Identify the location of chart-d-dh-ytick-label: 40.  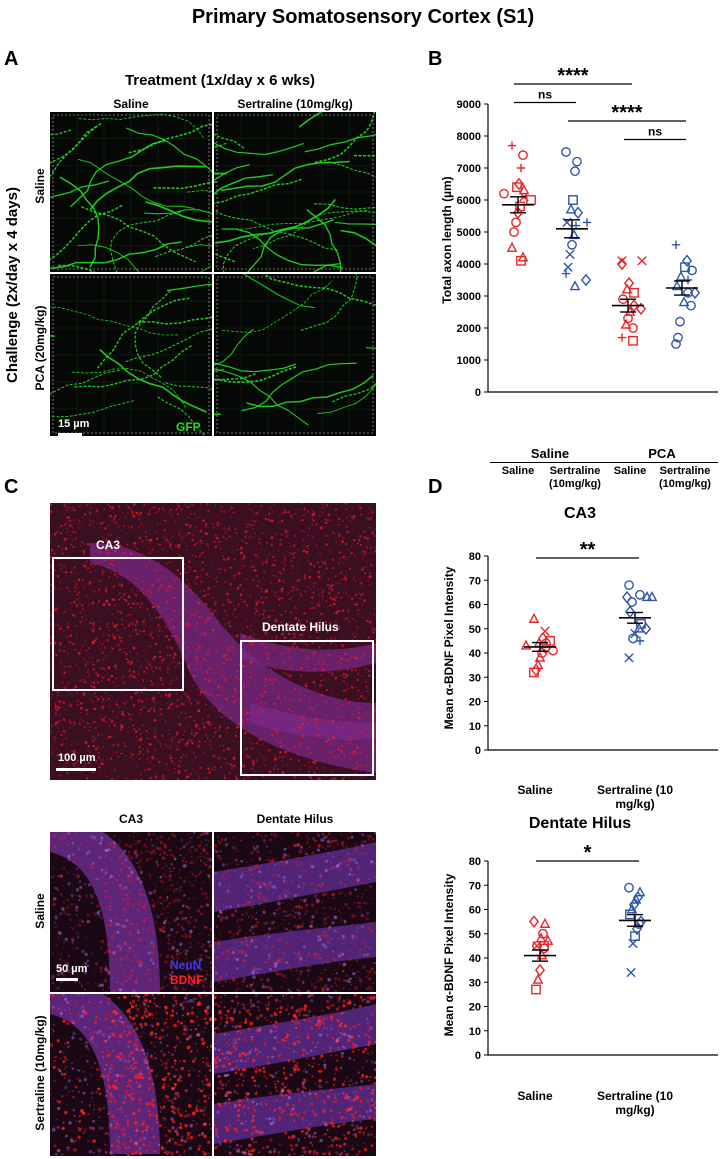
(475, 959).